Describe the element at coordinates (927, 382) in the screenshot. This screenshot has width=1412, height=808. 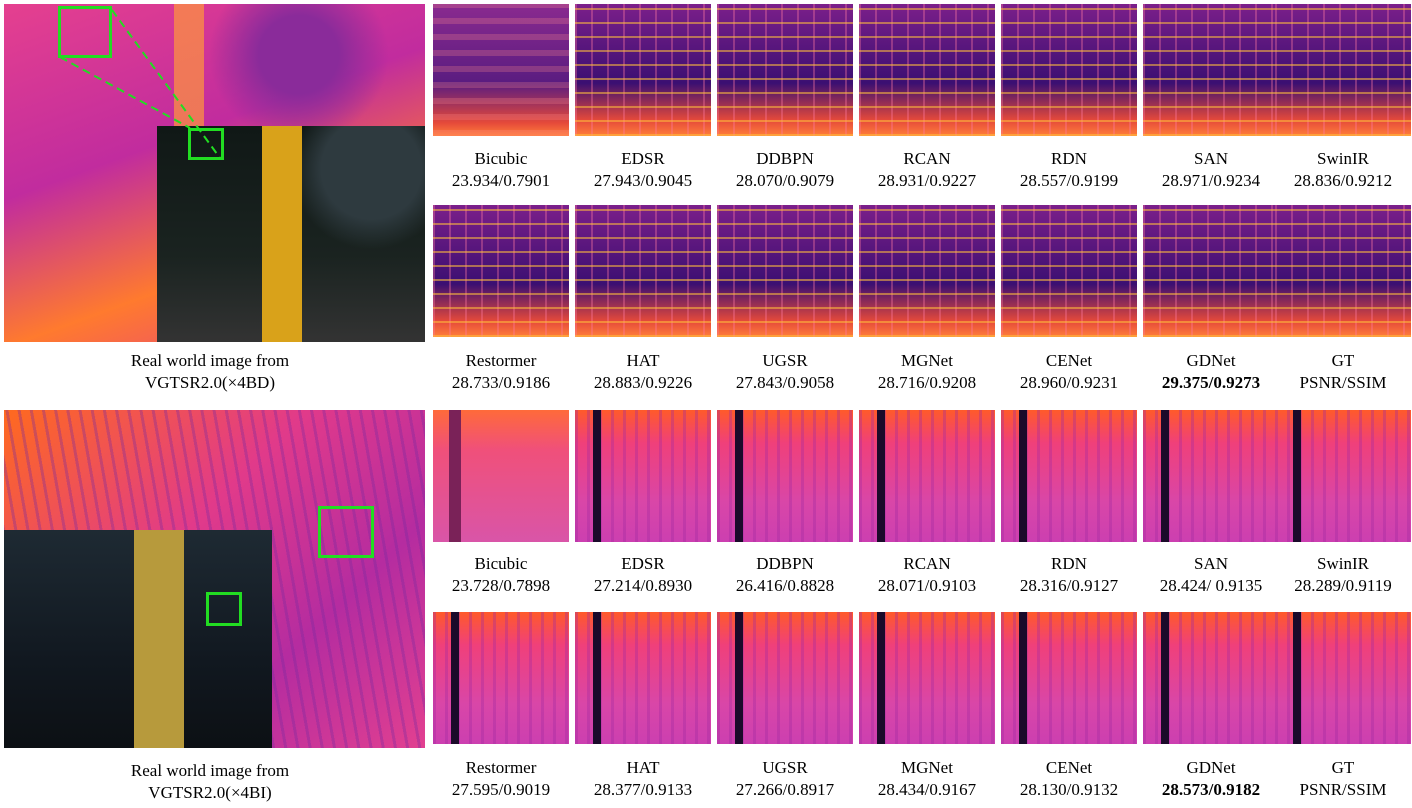
I see `psnr-ssim-score: 28.716/0.9208` at that location.